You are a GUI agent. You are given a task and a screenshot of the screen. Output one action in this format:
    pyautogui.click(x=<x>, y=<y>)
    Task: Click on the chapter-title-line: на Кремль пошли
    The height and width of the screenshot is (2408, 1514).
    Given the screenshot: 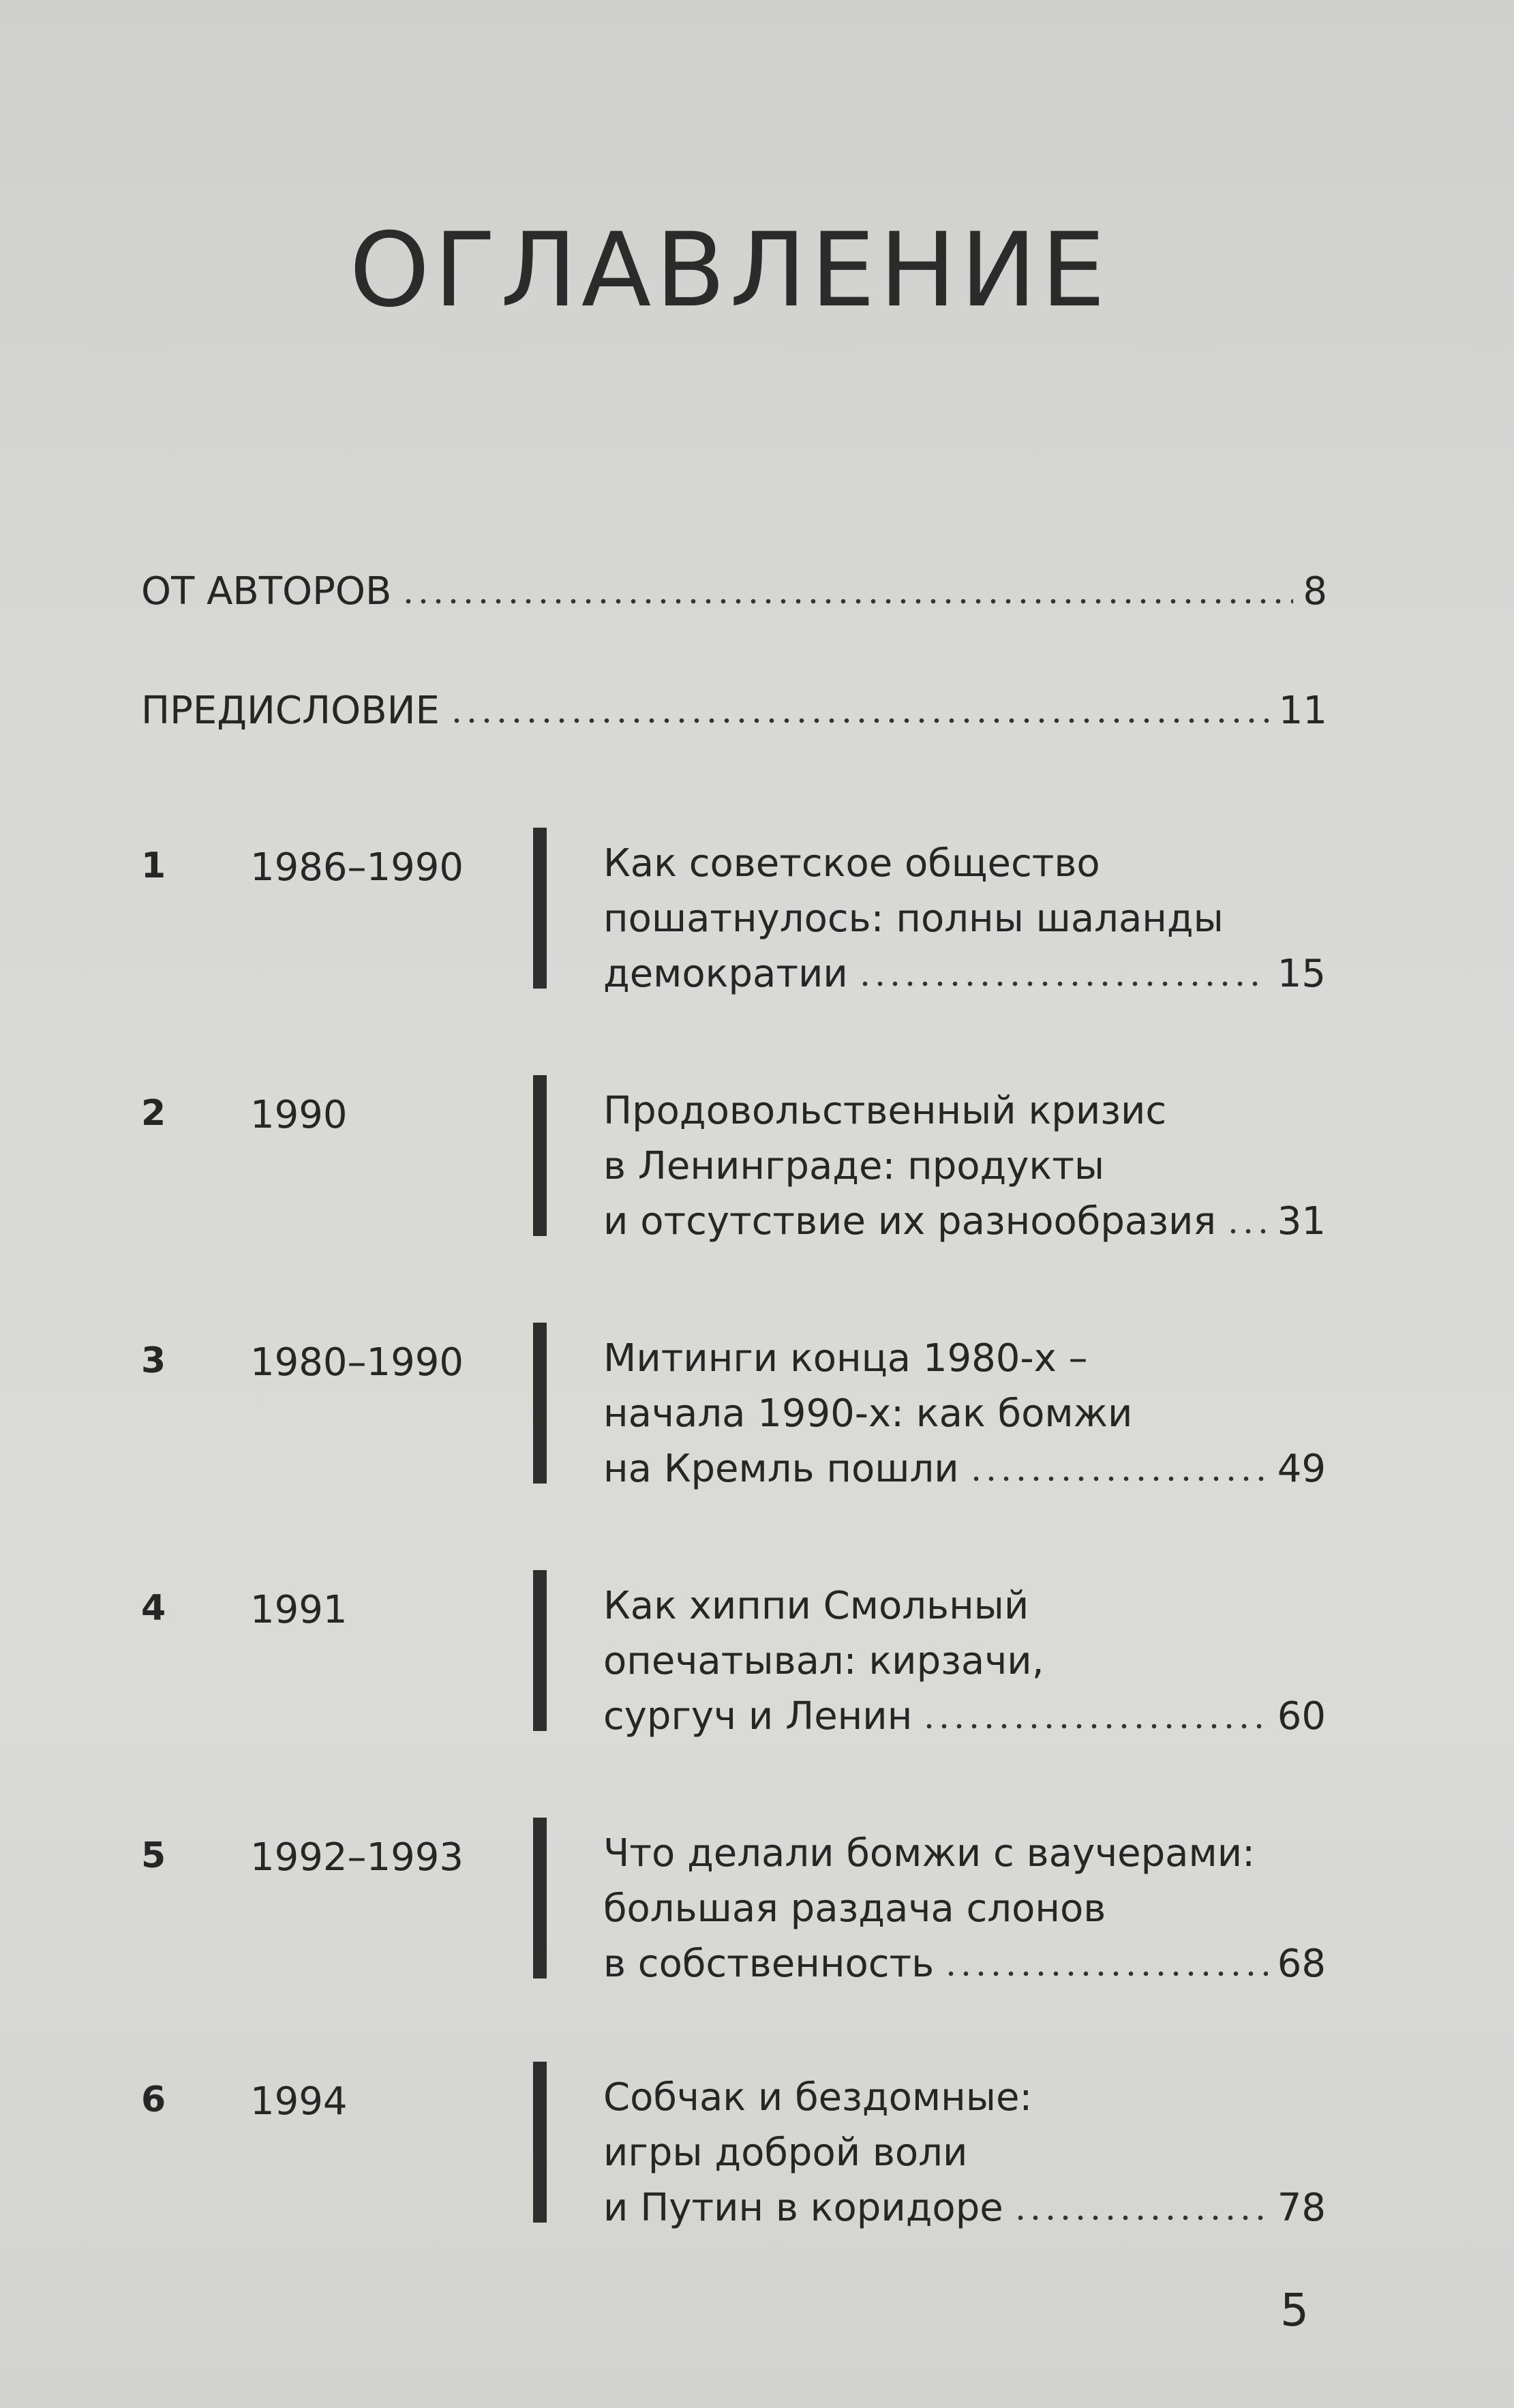 What is the action you would take?
    pyautogui.click(x=781, y=1469)
    